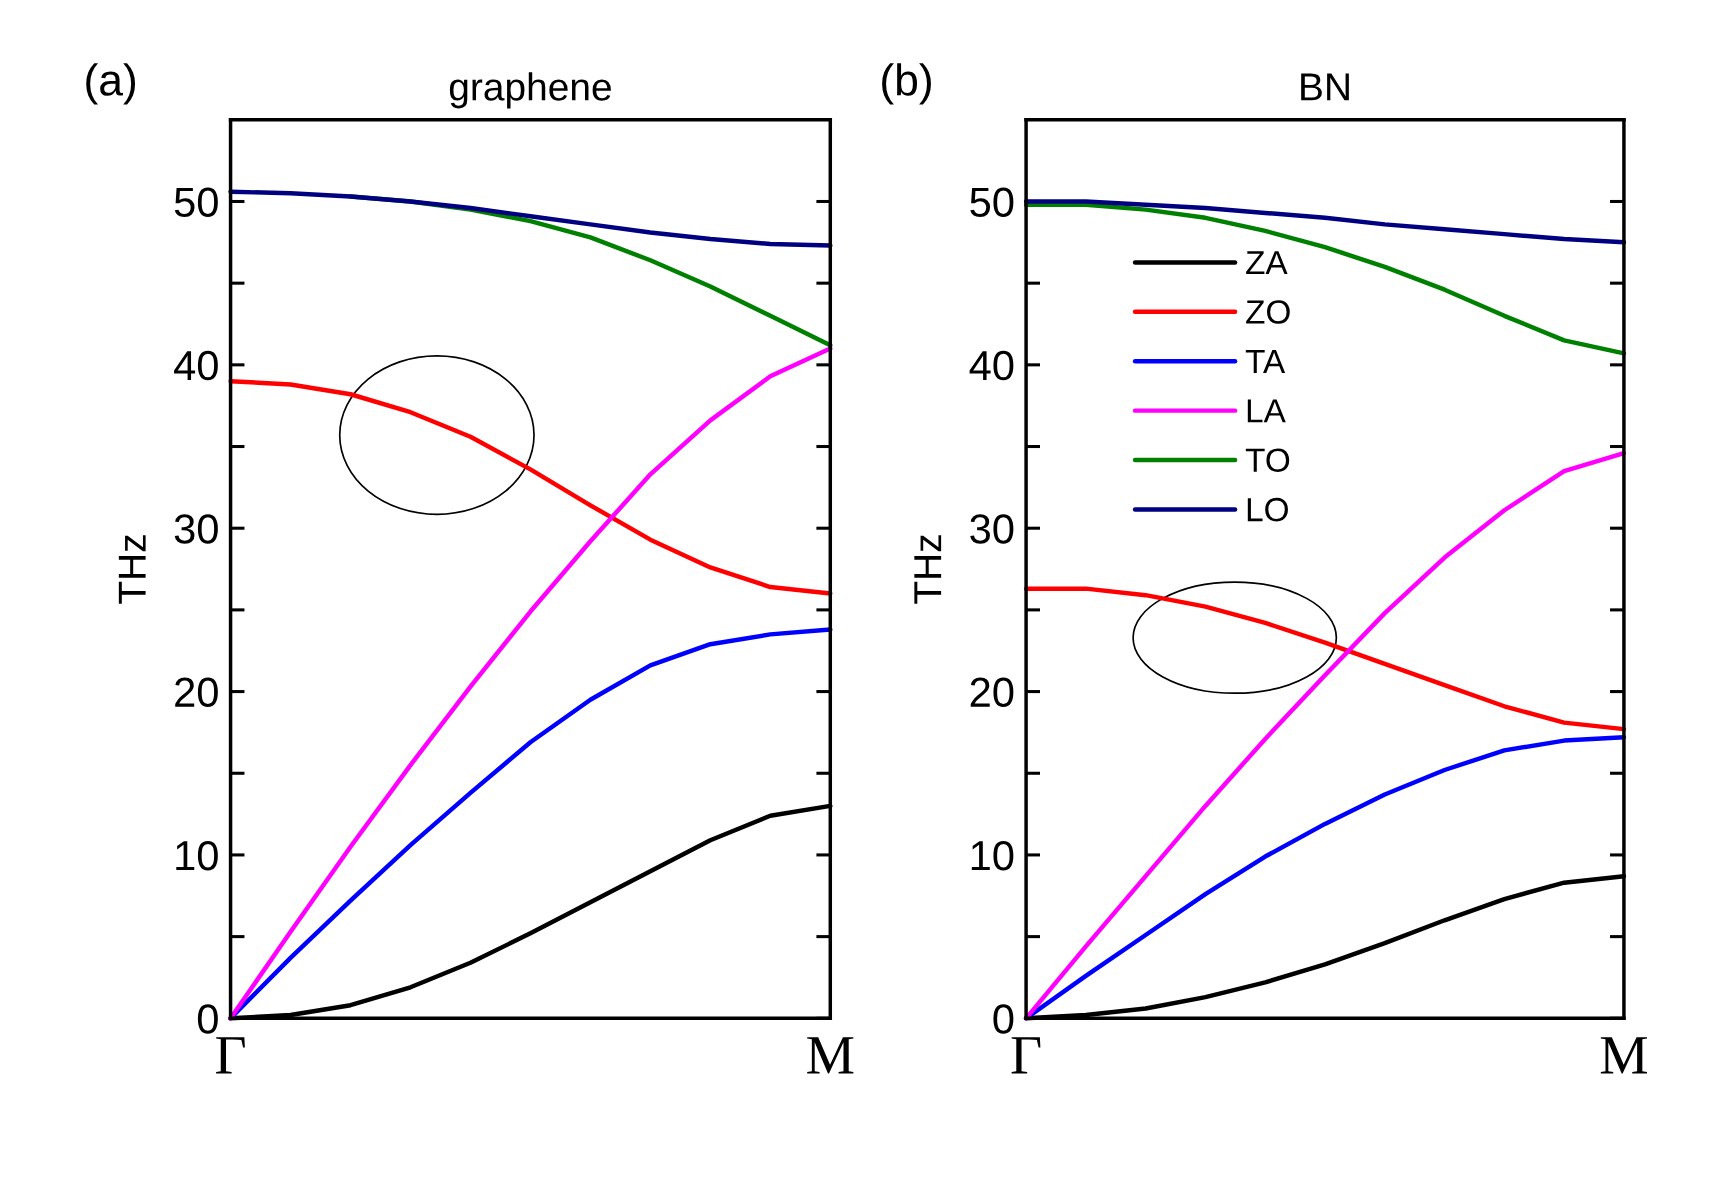 The width and height of the screenshot is (1713, 1198). What do you see at coordinates (1268, 312) in the screenshot?
I see `legend-label: ZO` at bounding box center [1268, 312].